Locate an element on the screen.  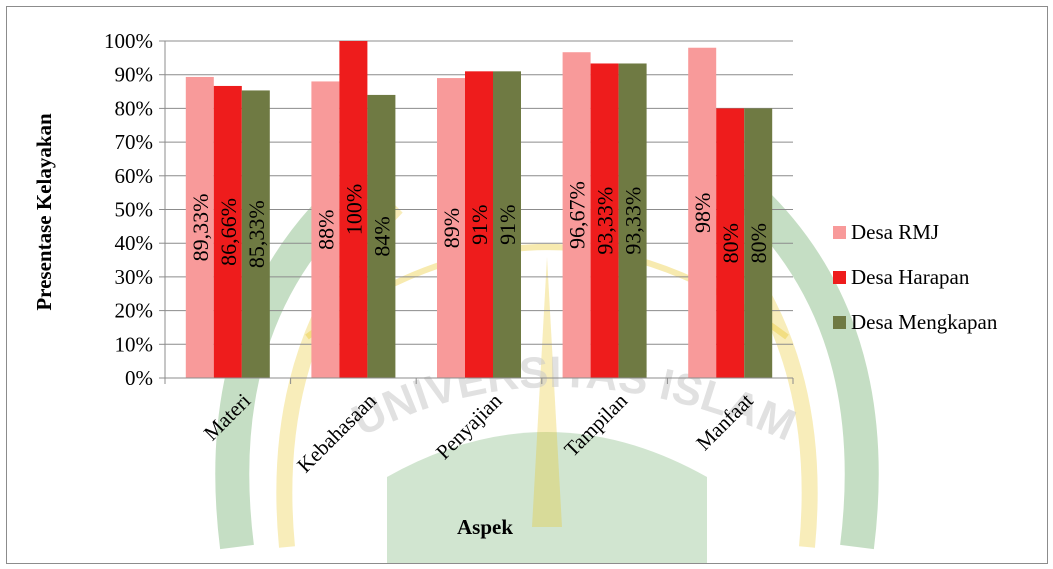
y-tick-labels: 0% 10% 20% 30% 40% 50% 60% 70% 80% 90% 100% is located at coordinates (128, 209).